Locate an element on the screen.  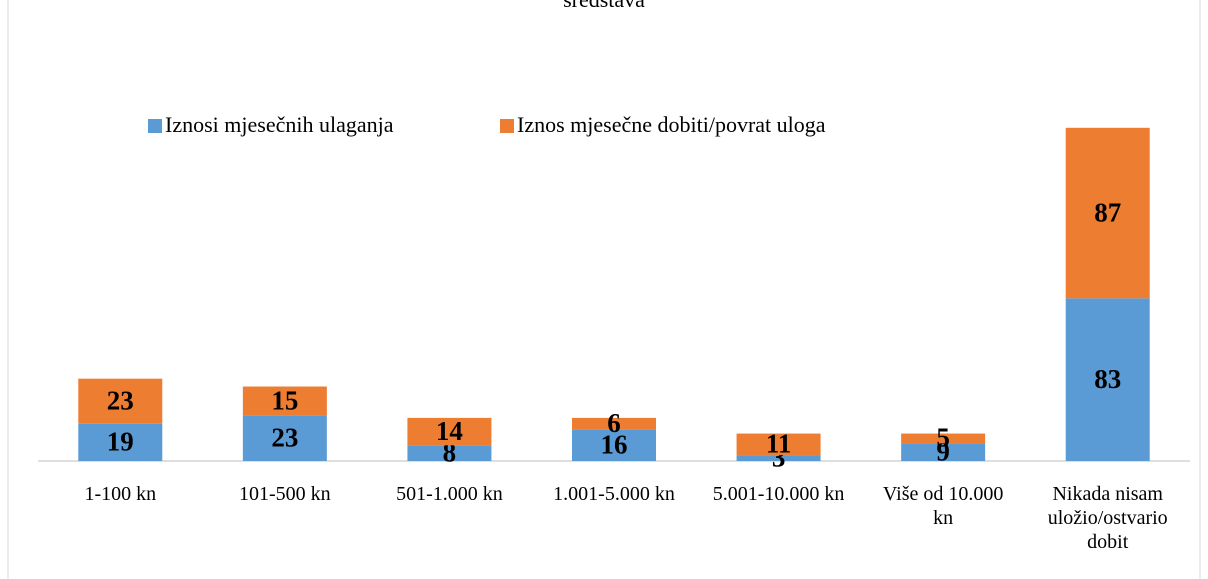
data-label: 9 is located at coordinates (943, 451).